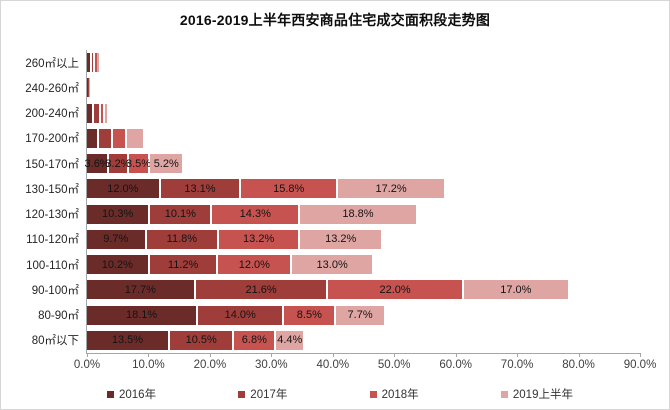  I want to click on category-label: 150-170㎡, so click(52, 164).